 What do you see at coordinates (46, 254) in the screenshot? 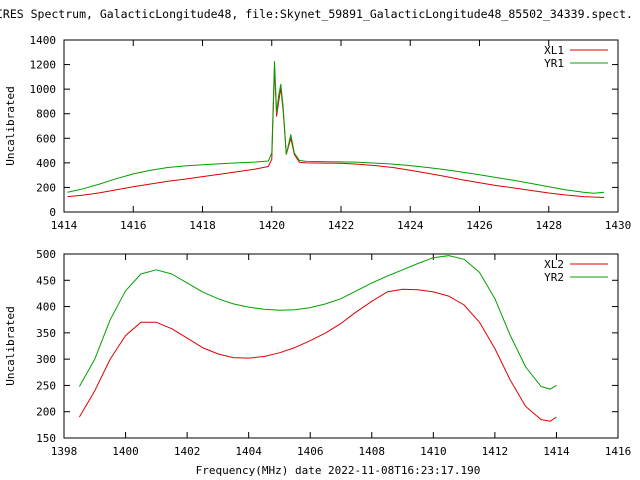
I see `y-tick-label: 500` at bounding box center [46, 254].